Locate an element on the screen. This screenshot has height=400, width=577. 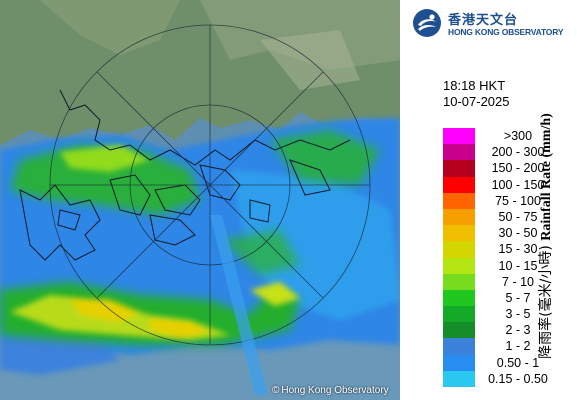
legend-range-label: >300 is located at coordinates (518, 136).